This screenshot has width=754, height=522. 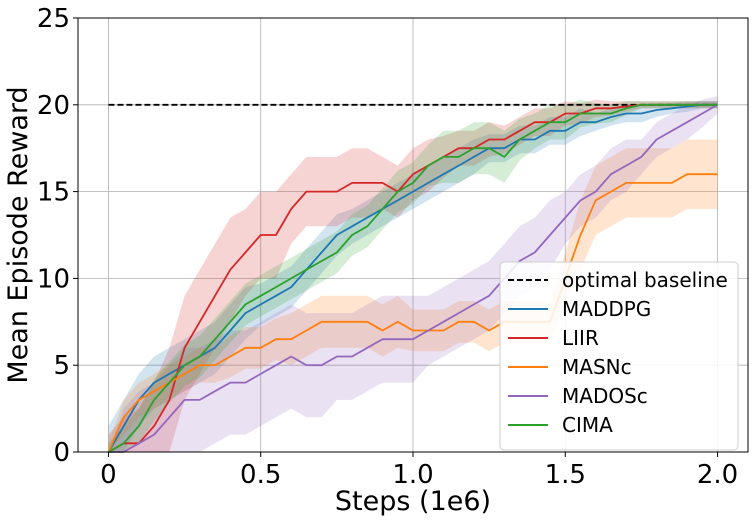 I want to click on y-tick-label: 10, so click(x=53, y=279).